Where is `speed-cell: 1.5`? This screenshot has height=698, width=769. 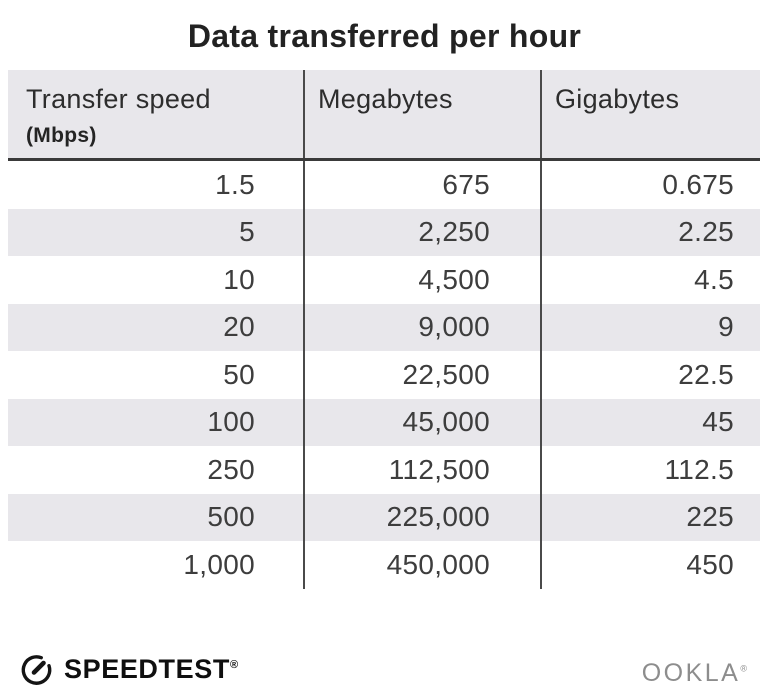 speed-cell: 1.5 is located at coordinates (235, 184).